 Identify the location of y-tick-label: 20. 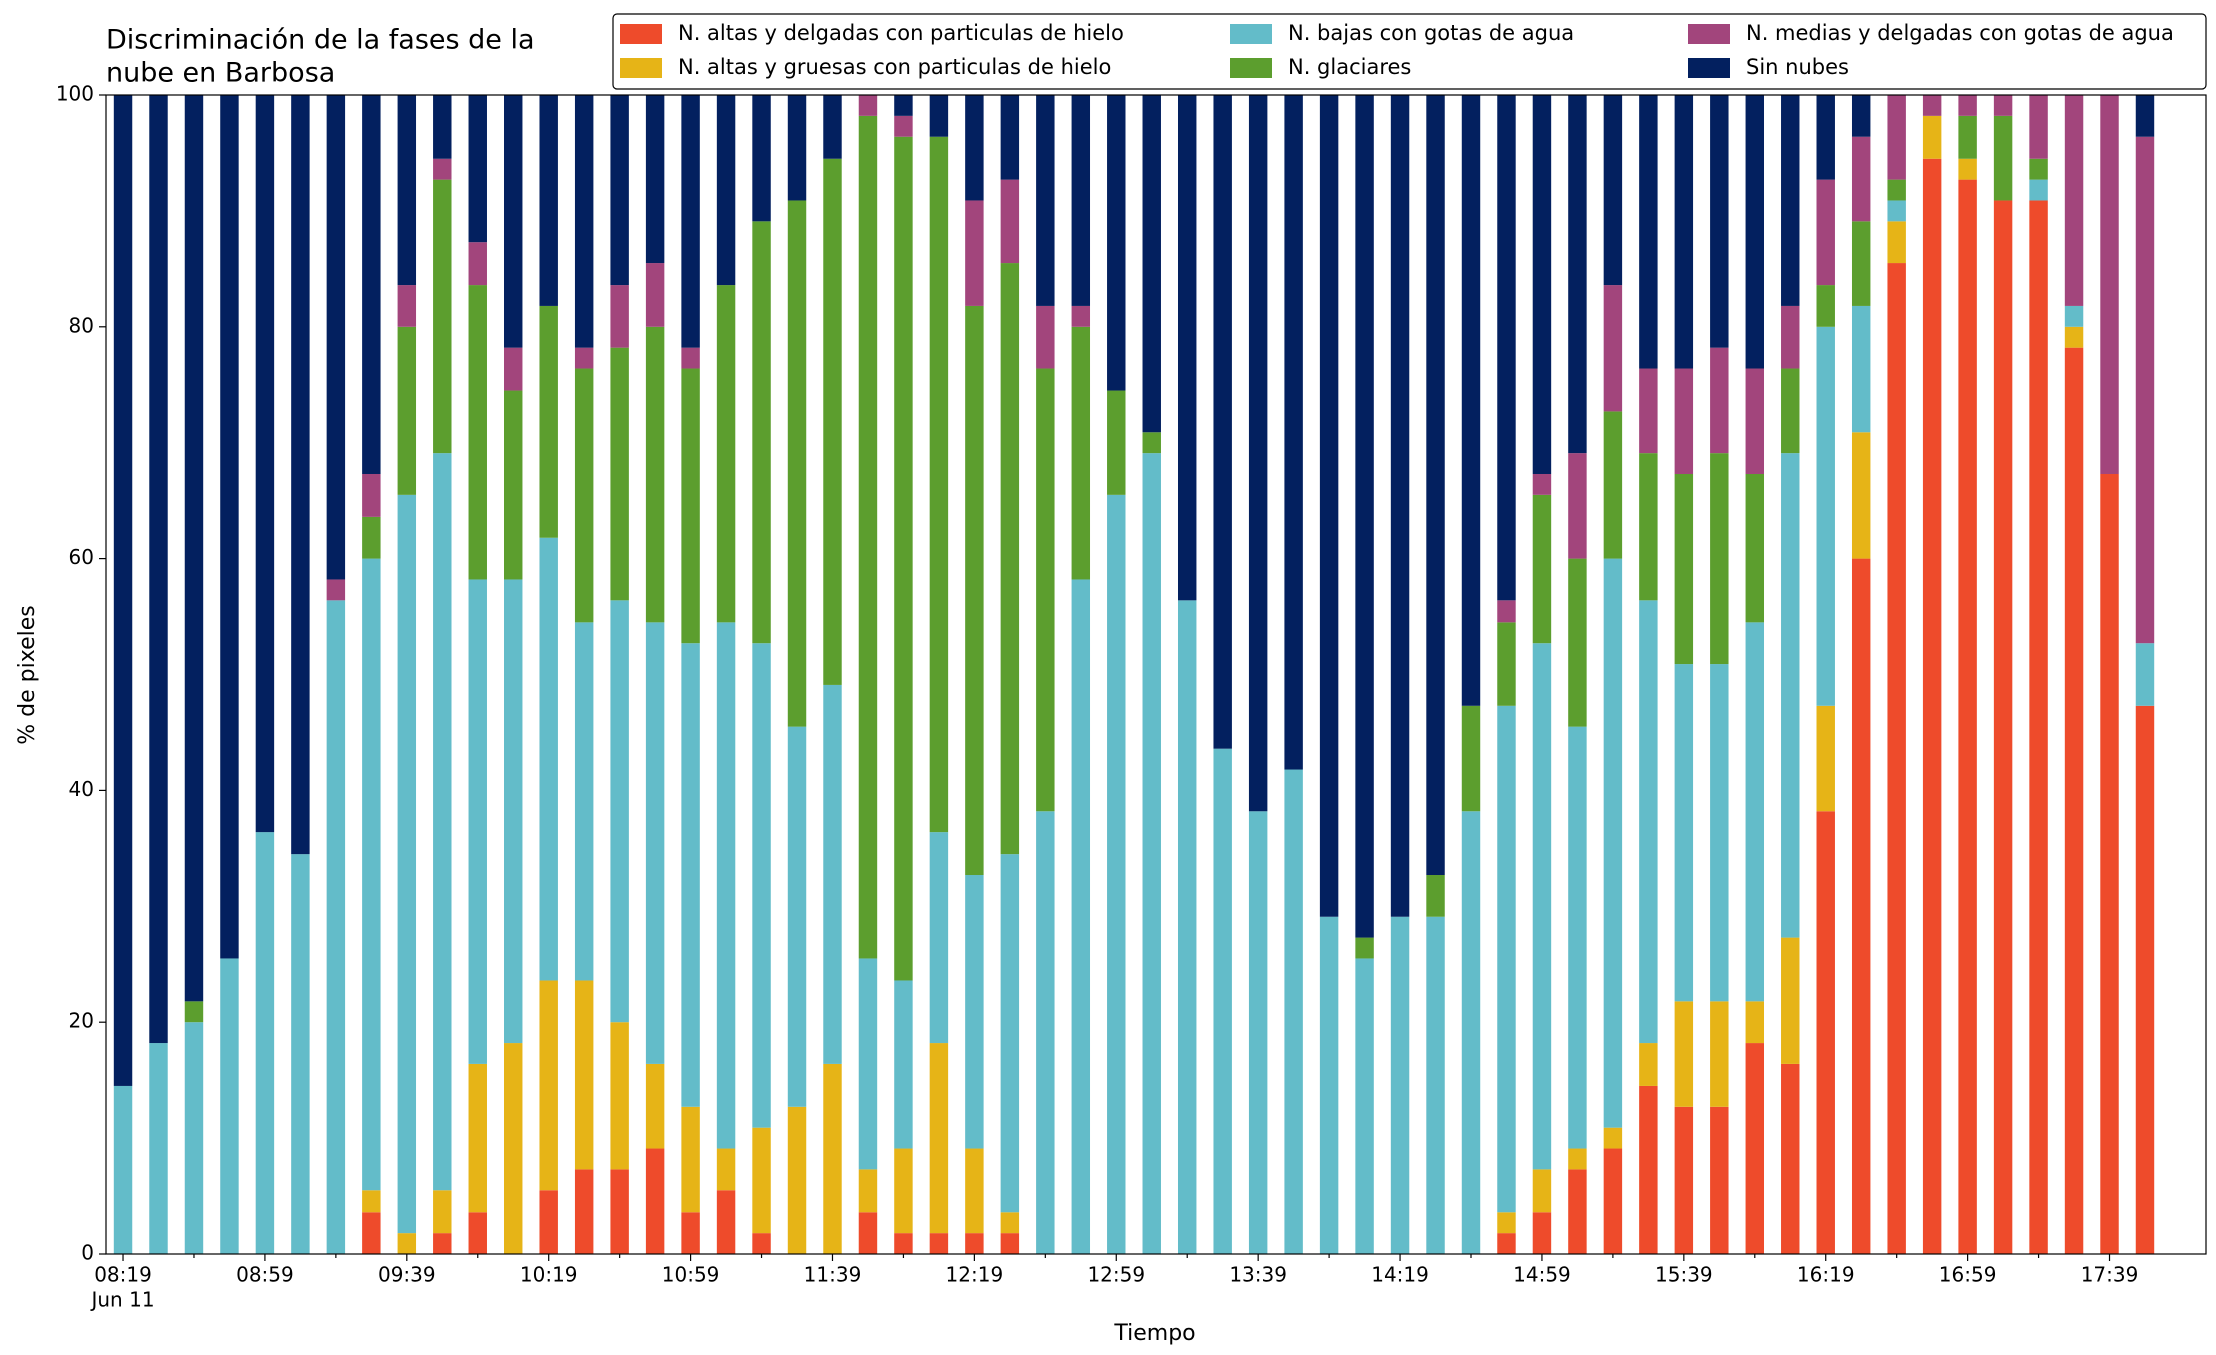
(81, 1021).